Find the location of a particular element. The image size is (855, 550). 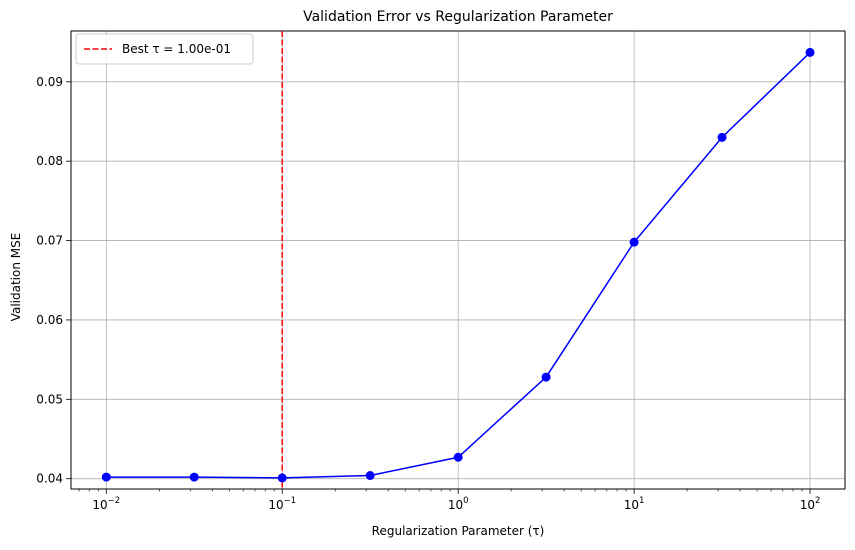

y-tick-label: 0.07 is located at coordinates (49, 241).